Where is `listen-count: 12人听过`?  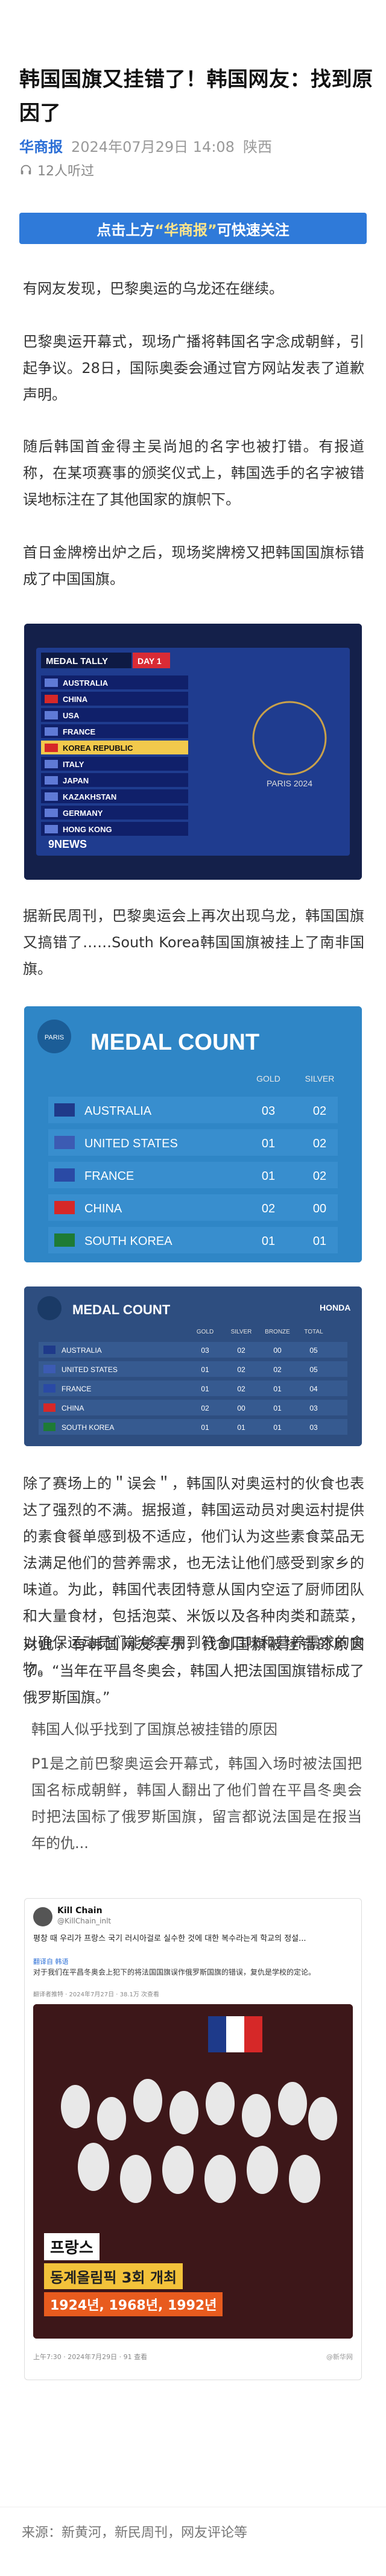
listen-count: 12人听过 is located at coordinates (56, 170).